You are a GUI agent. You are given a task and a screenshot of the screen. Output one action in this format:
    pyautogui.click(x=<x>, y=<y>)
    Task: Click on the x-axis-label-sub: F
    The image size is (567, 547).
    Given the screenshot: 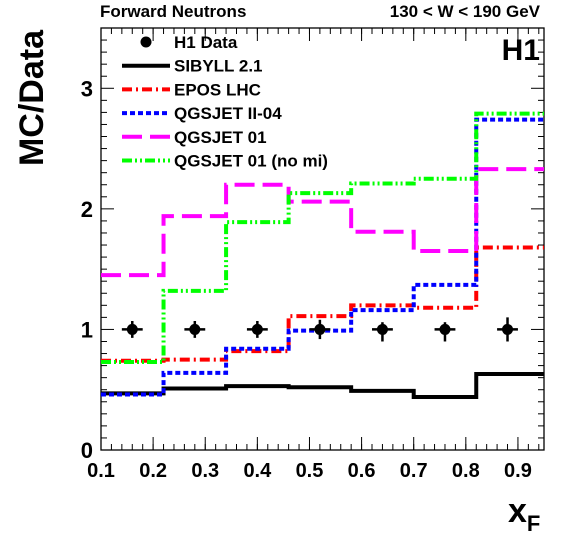 What is the action you would take?
    pyautogui.click(x=533, y=523)
    